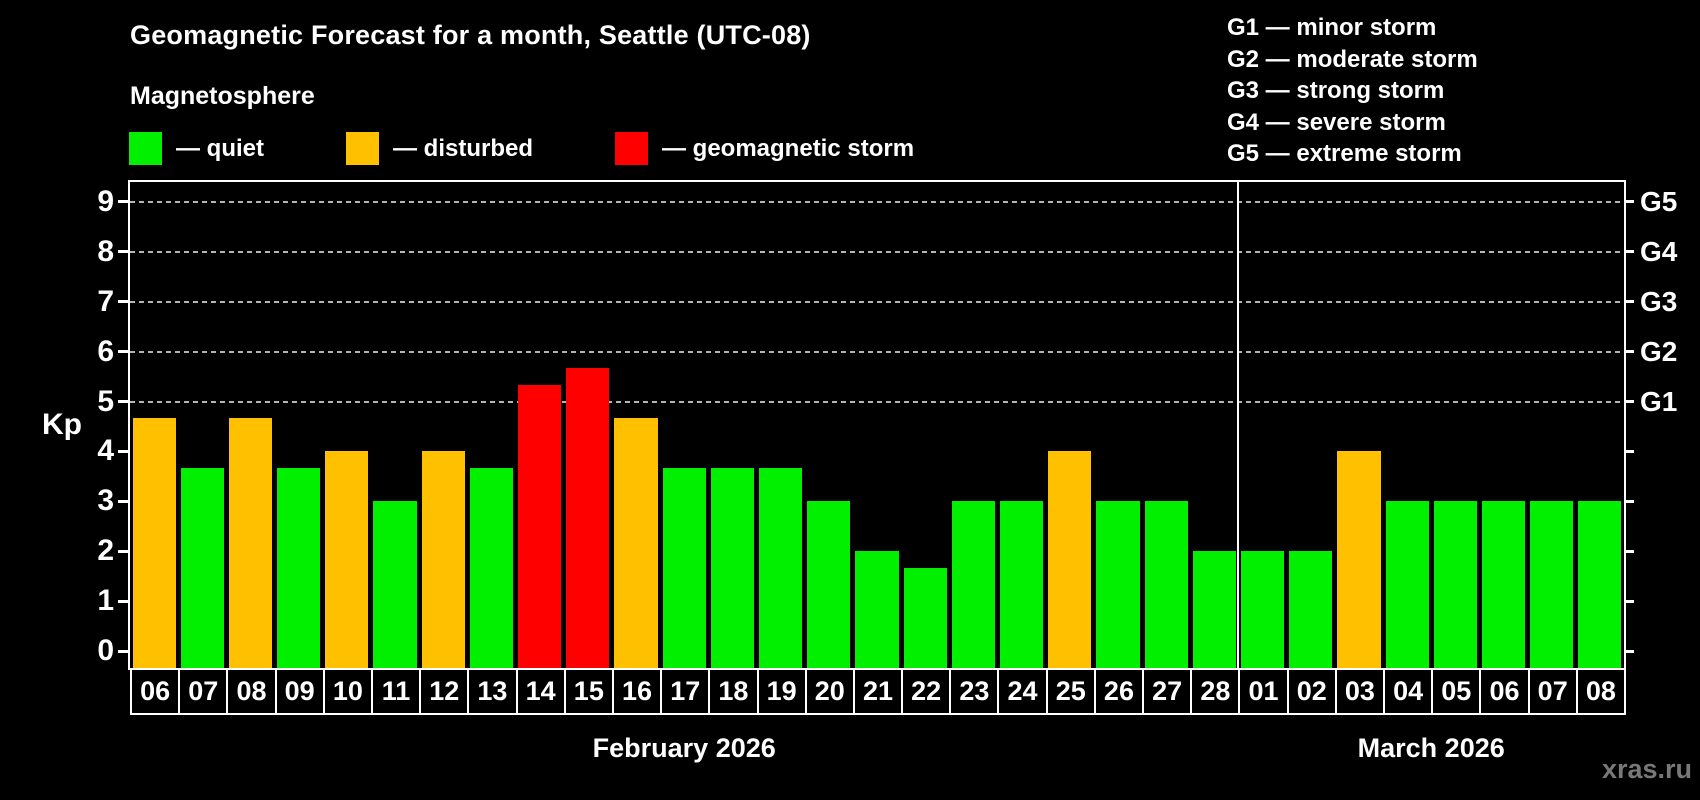 Image resolution: width=1700 pixels, height=800 pixels. Describe the element at coordinates (463, 148) in the screenshot. I see `legend-label-disturbed: — disturbed` at that location.